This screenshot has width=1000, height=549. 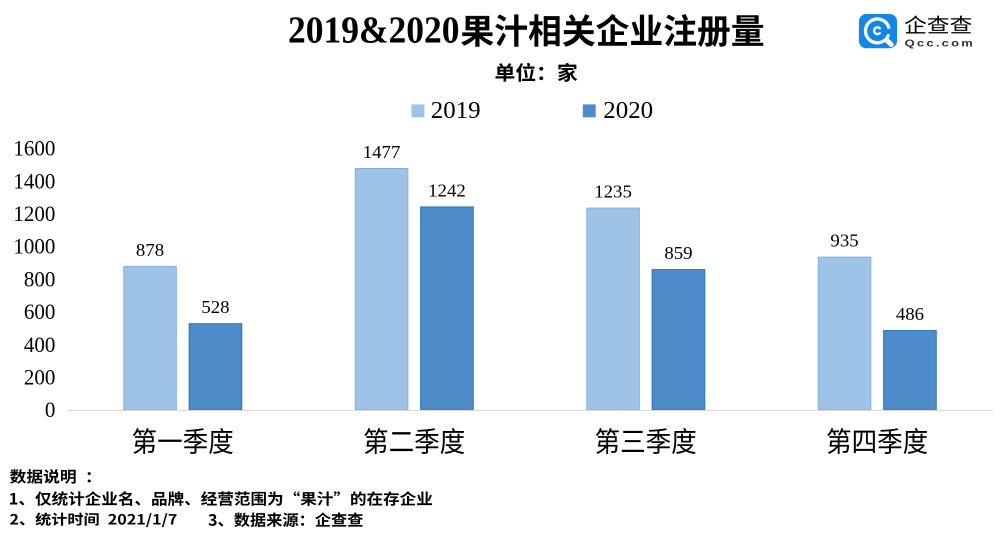 What do you see at coordinates (40, 344) in the screenshot?
I see `svg-text: 400` at bounding box center [40, 344].